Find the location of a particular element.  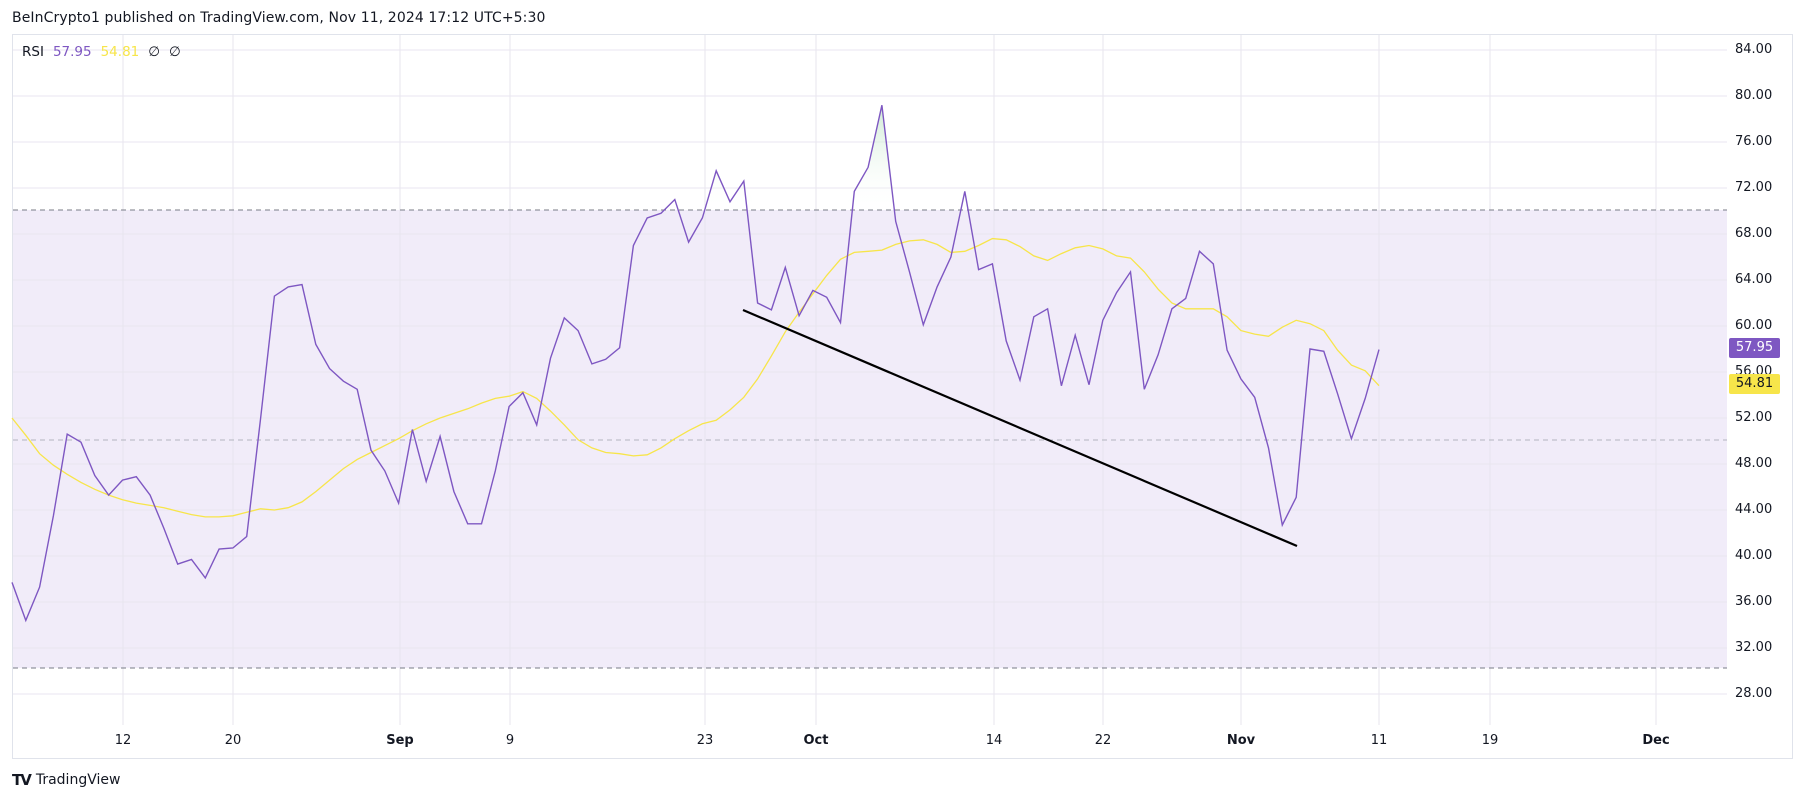

tradingview-footer: TV TradingView is located at coordinates (66, 780).